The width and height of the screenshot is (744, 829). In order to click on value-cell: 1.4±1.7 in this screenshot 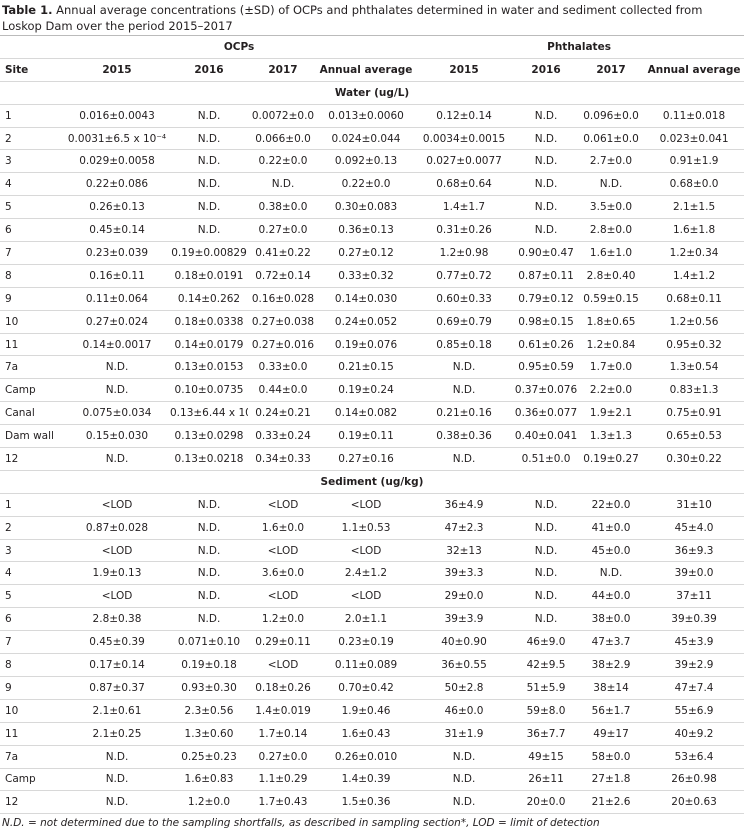, I will do `click(464, 207)`.